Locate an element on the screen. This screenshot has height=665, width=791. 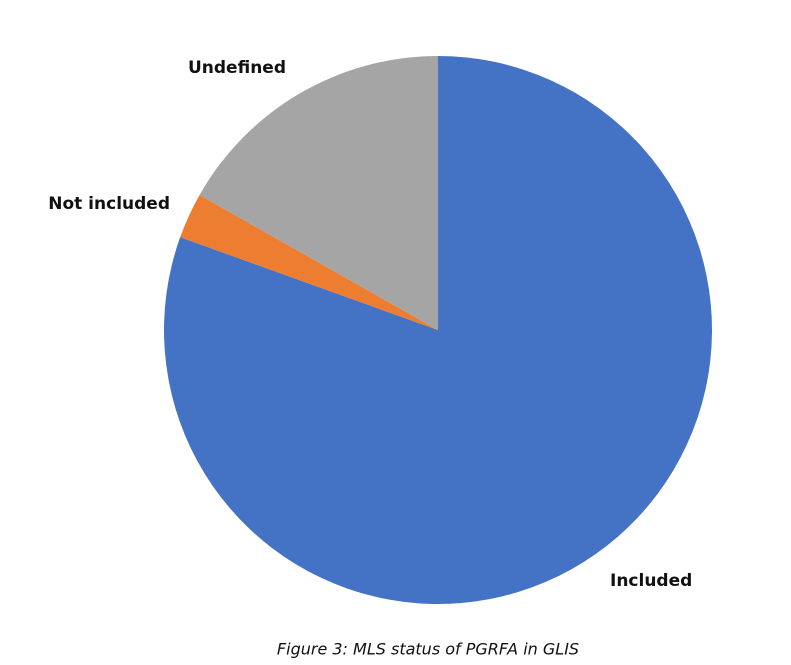
chart-caption: Figure 3: MLS status of PGRFA in GLIS is located at coordinates (428, 649).